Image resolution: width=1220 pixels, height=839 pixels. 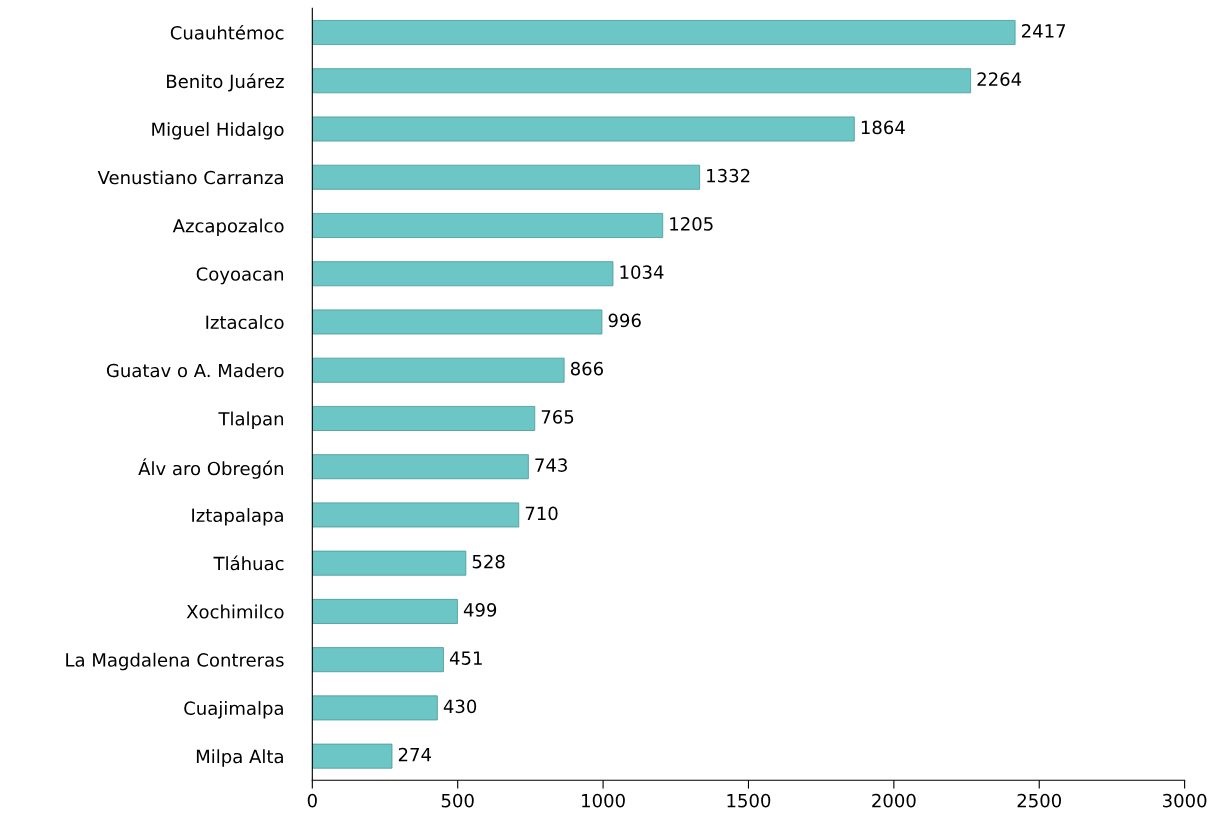 I want to click on y-tick-label: Xochimilco, so click(x=235, y=611).